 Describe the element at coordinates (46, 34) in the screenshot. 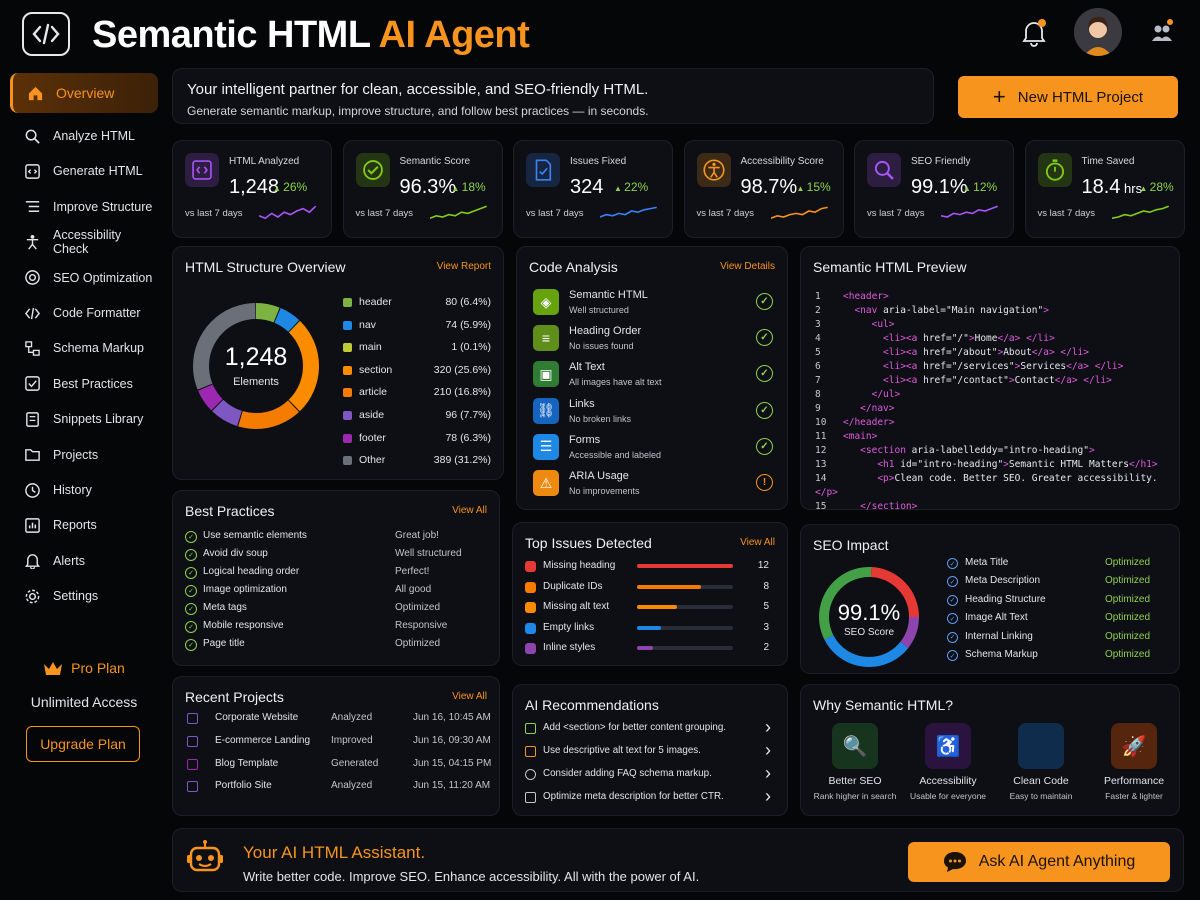

I see `app-logo-icon` at that location.